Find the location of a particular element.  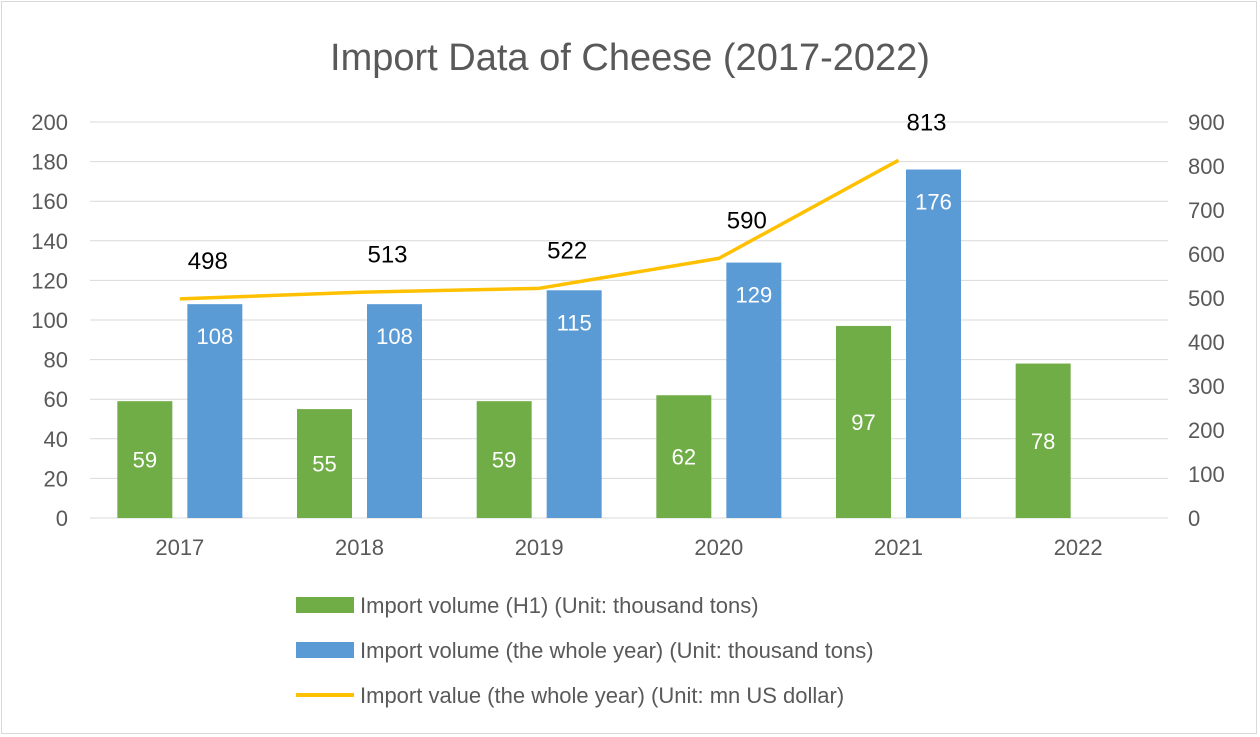

bar-value-label: 115 is located at coordinates (574, 322).